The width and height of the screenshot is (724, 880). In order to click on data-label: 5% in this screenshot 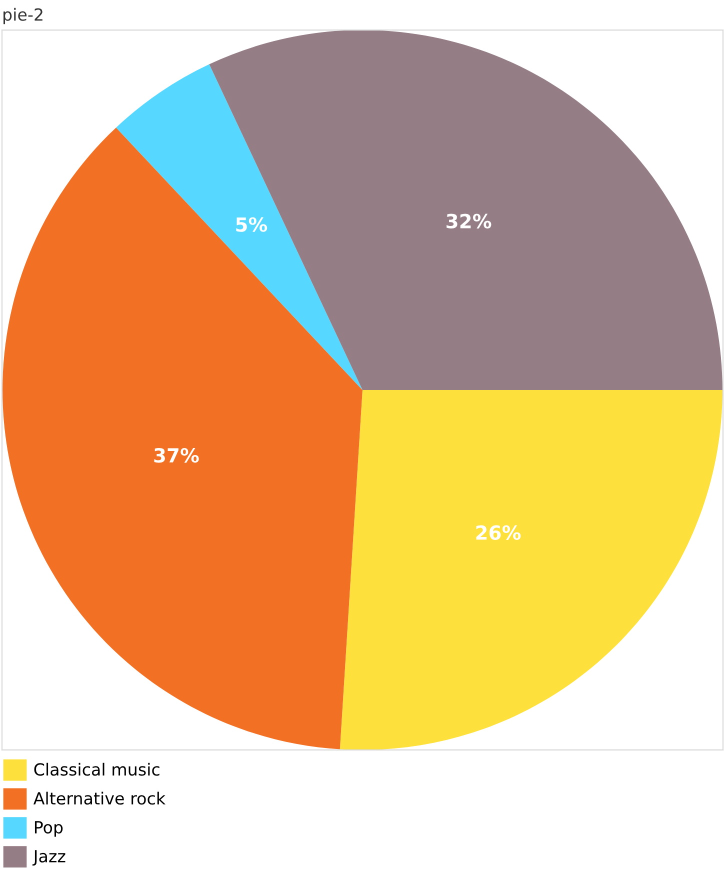, I will do `click(252, 224)`.